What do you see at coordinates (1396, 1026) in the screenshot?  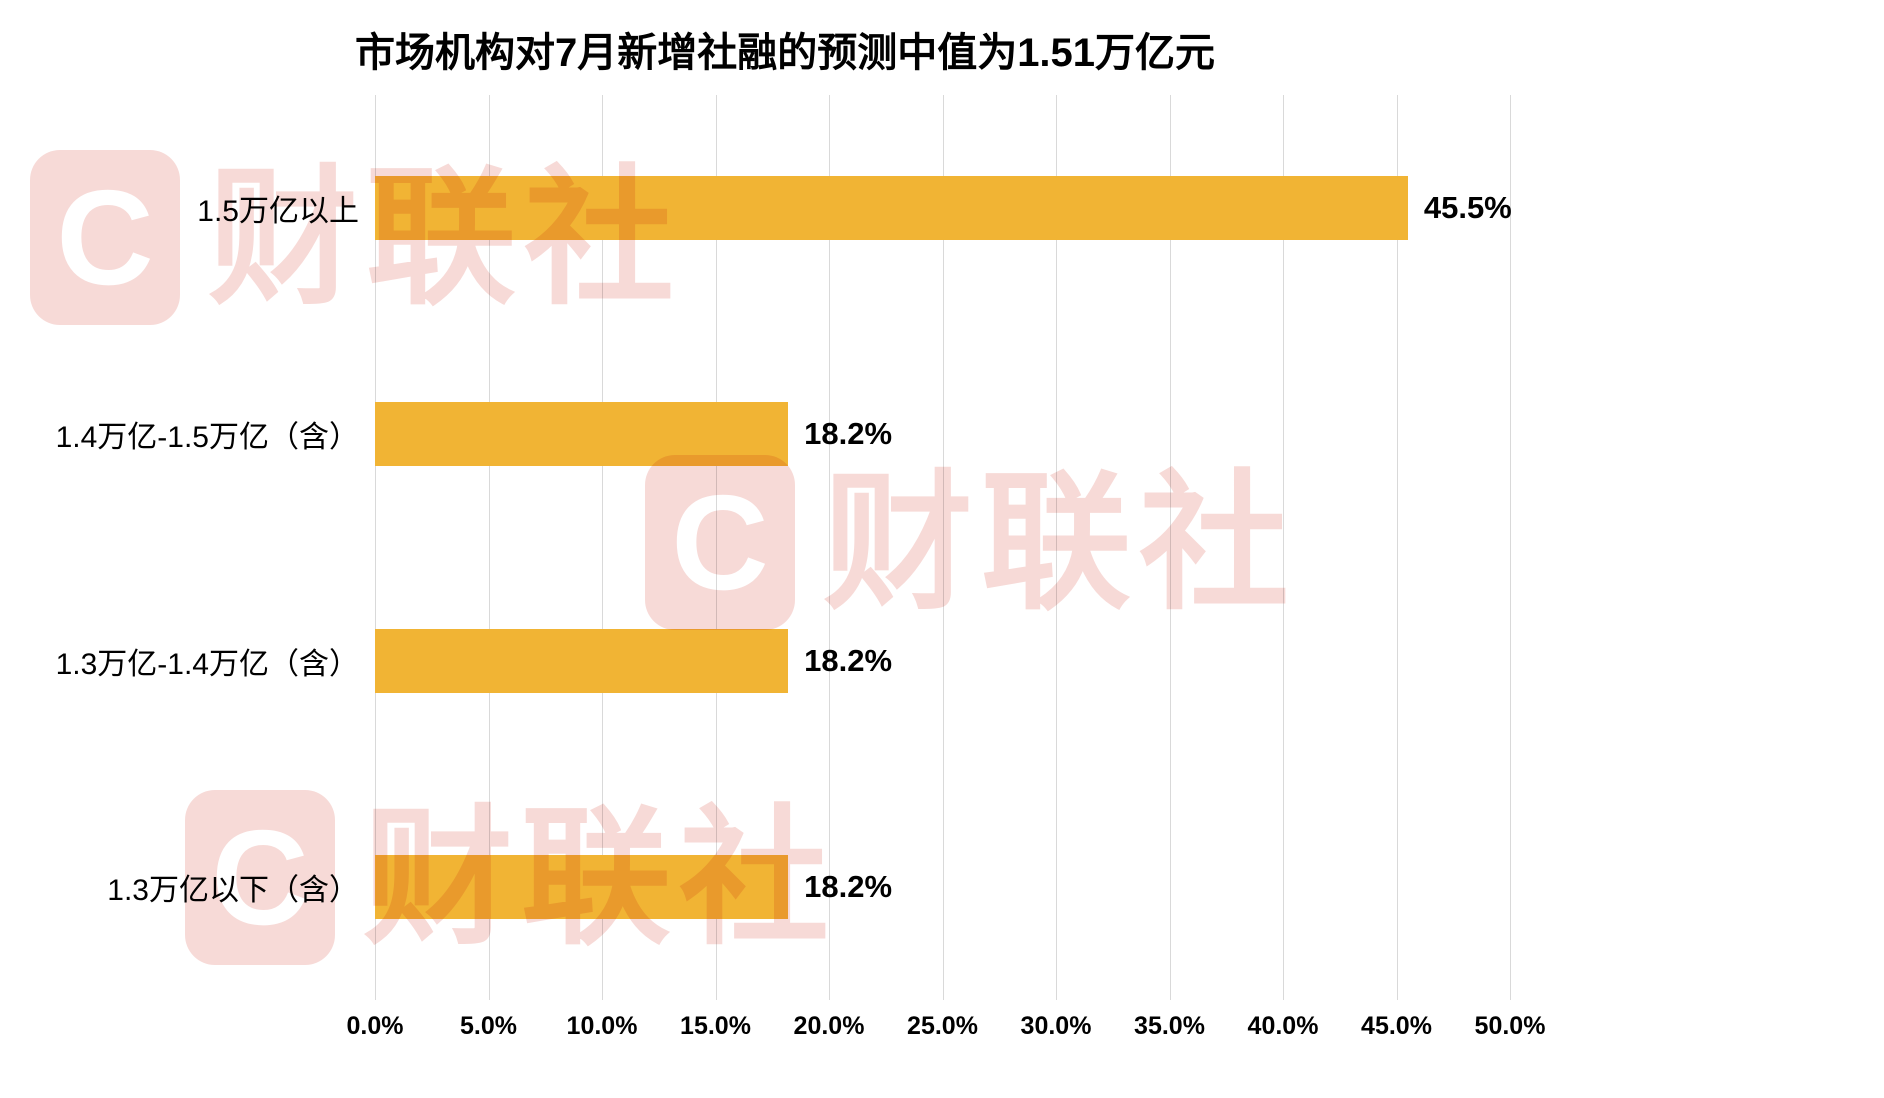 I see `x-tick-label: 45.0%` at bounding box center [1396, 1026].